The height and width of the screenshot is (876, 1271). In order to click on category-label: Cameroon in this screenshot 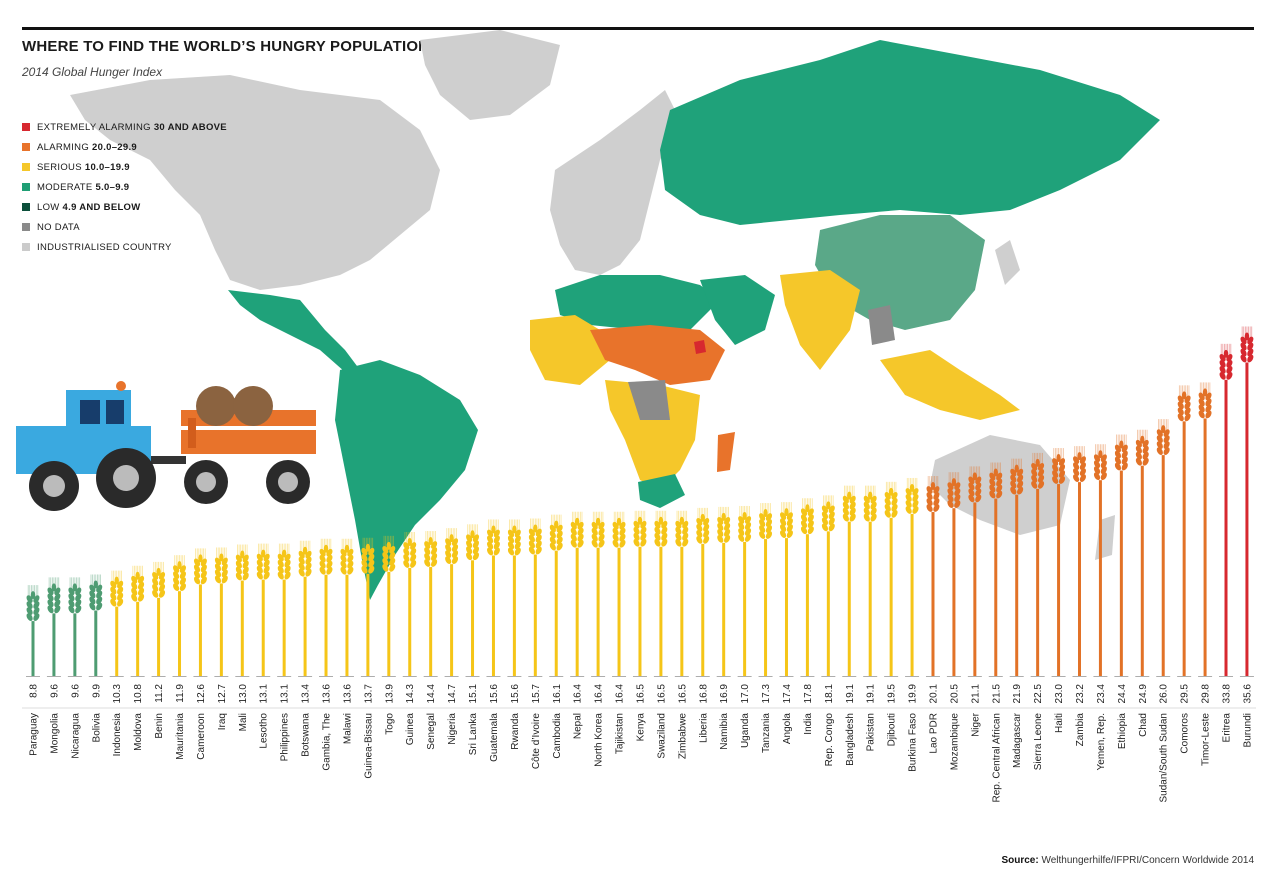, I will do `click(201, 736)`.